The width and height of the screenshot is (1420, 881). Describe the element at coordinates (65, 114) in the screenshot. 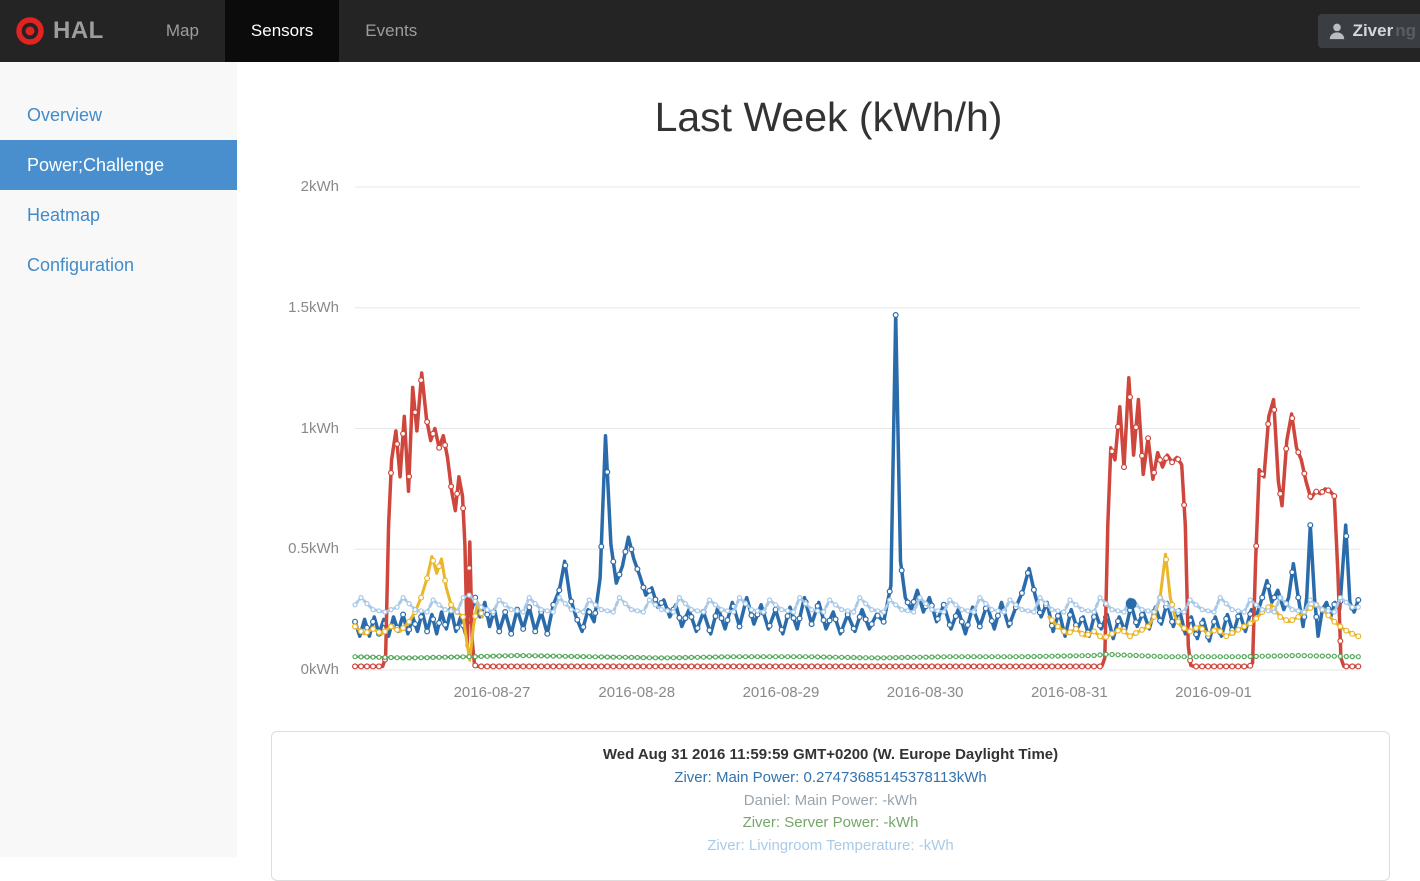

I see `sidebar-item-overview: Overview` at that location.